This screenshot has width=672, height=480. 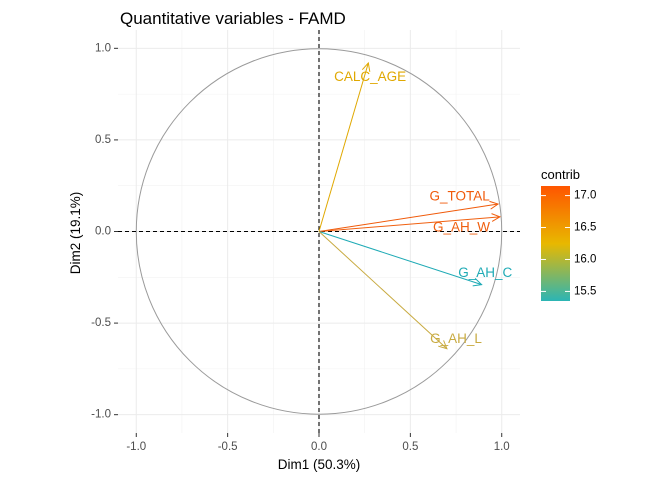 I want to click on legend-tick-label: 15.5, so click(x=585, y=291).